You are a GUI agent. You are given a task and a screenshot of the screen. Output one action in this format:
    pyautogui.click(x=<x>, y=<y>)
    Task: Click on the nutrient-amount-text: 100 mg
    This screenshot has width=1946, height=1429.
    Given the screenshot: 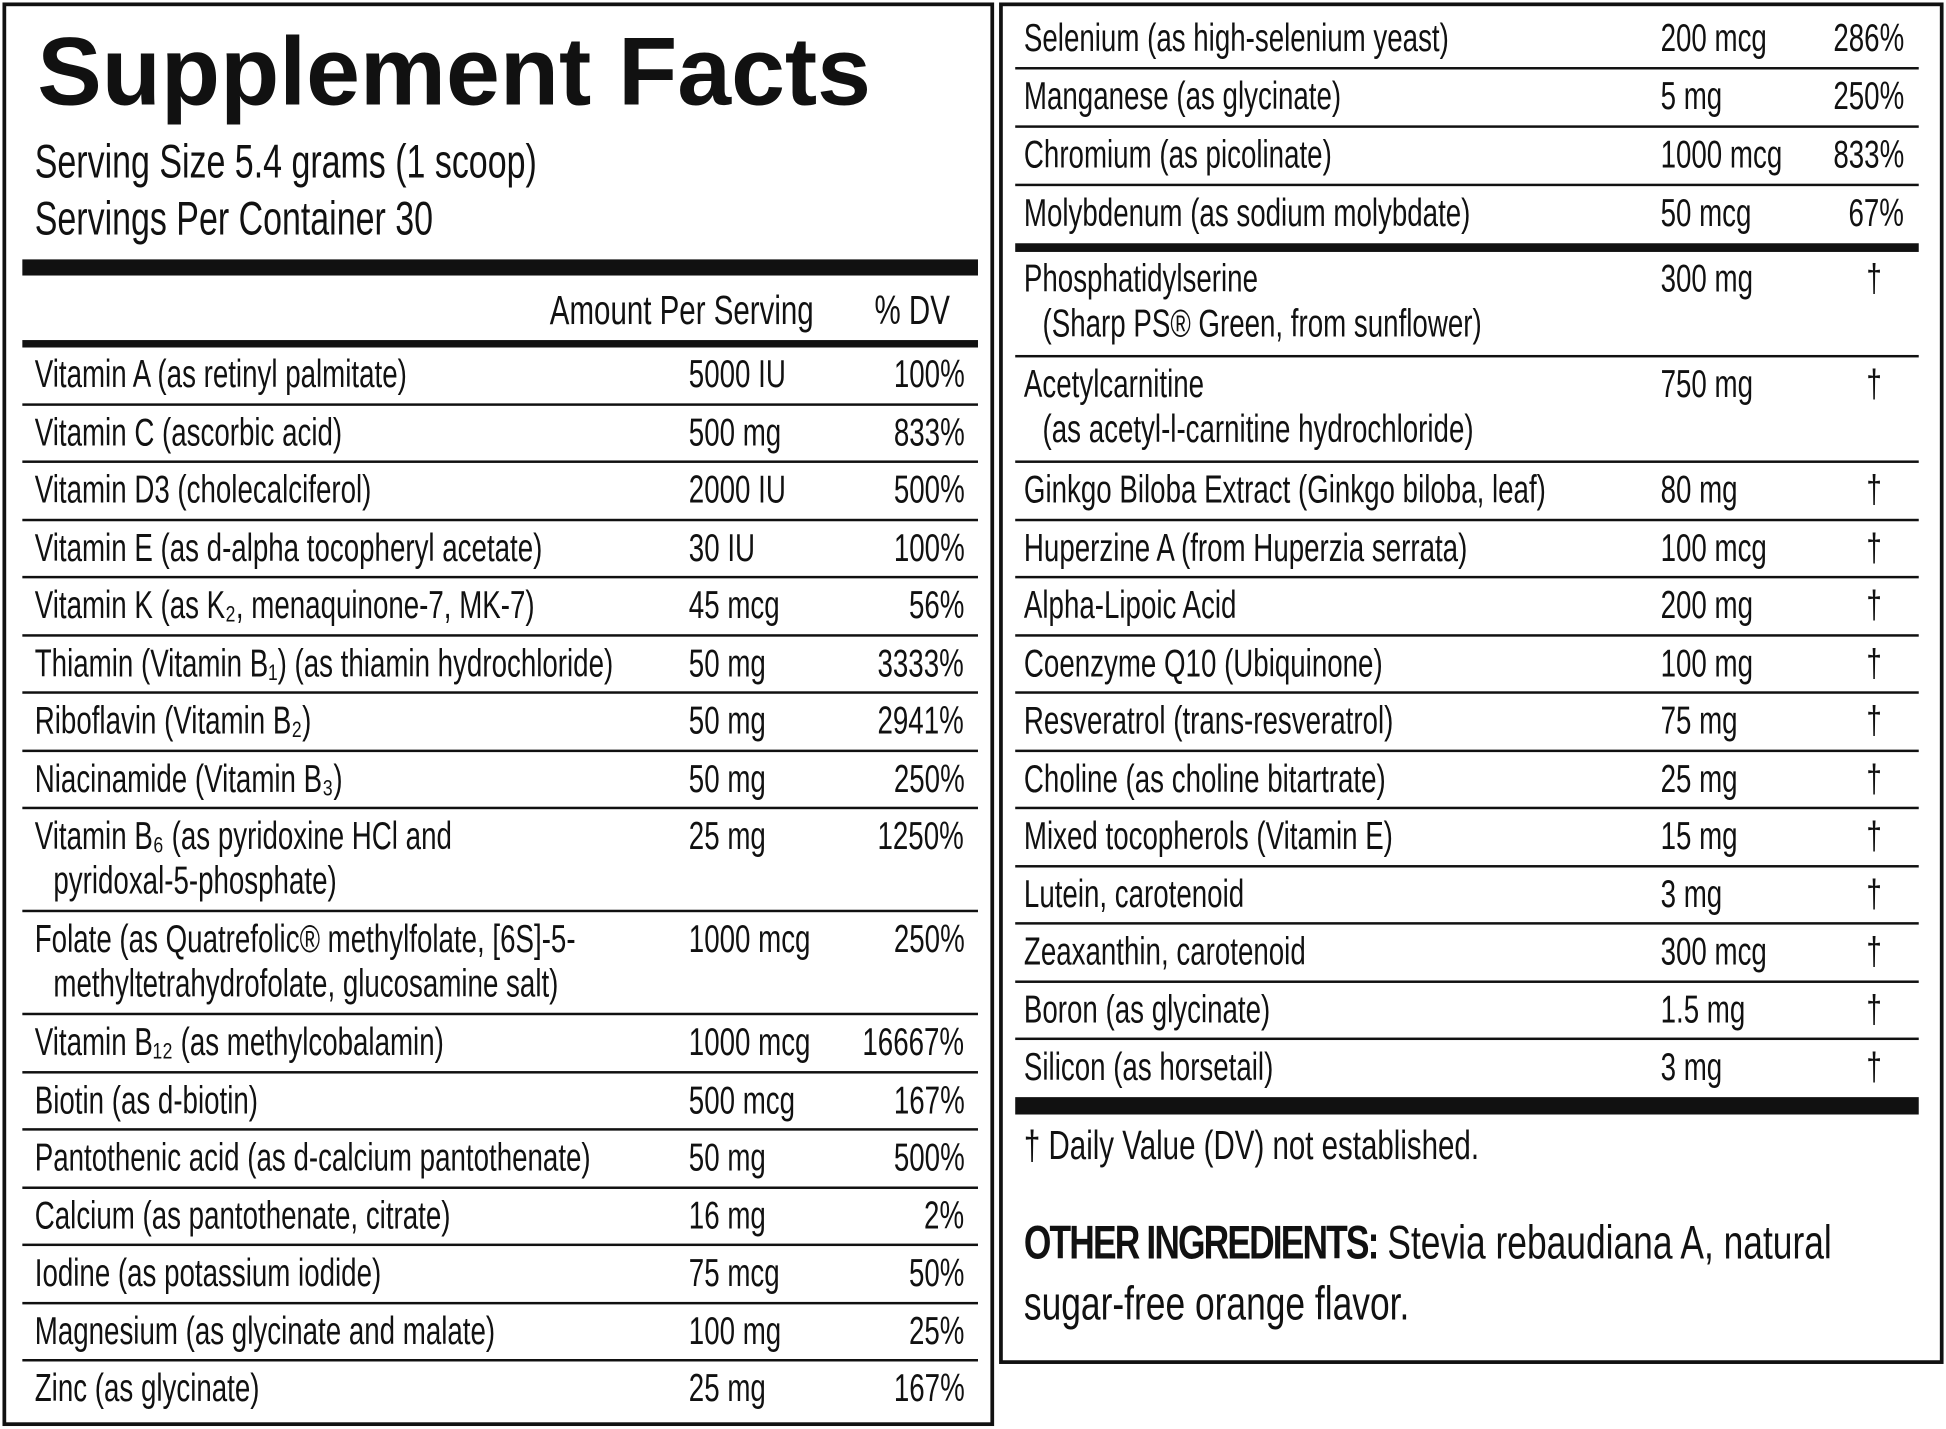 What is the action you would take?
    pyautogui.click(x=735, y=1330)
    